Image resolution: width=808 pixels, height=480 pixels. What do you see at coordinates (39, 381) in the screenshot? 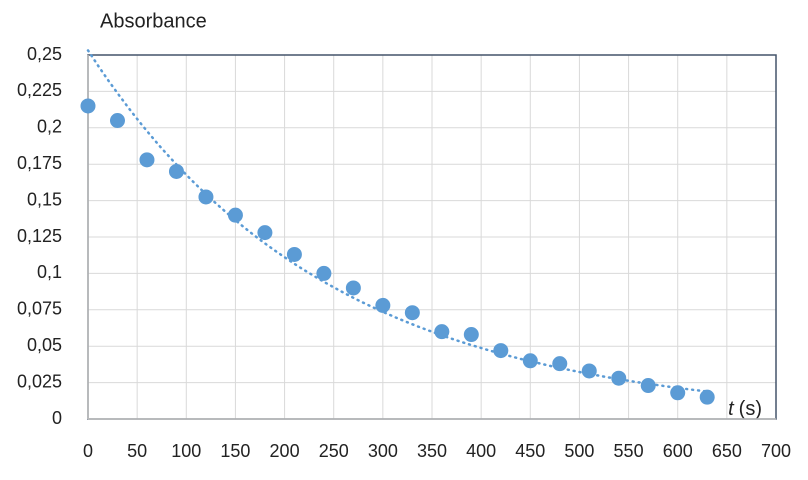
I see `y-tick-label: 0,025` at bounding box center [39, 381].